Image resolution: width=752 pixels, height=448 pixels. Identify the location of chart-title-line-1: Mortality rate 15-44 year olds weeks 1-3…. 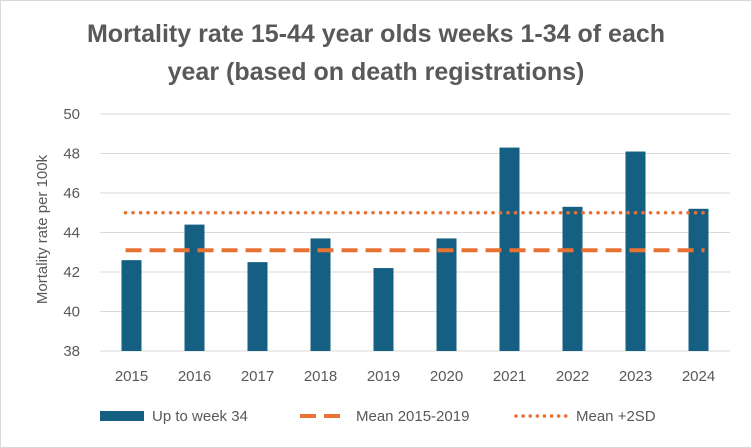
(376, 34).